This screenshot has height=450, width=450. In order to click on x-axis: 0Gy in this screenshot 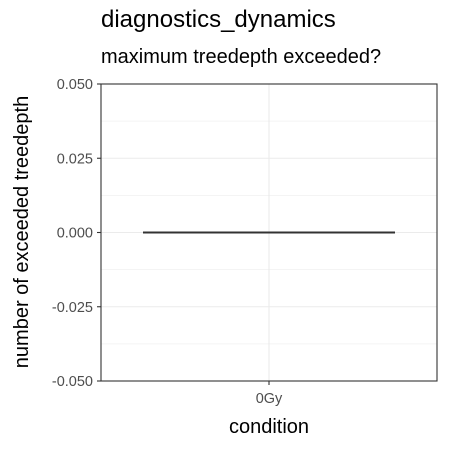, I will do `click(269, 394)`.